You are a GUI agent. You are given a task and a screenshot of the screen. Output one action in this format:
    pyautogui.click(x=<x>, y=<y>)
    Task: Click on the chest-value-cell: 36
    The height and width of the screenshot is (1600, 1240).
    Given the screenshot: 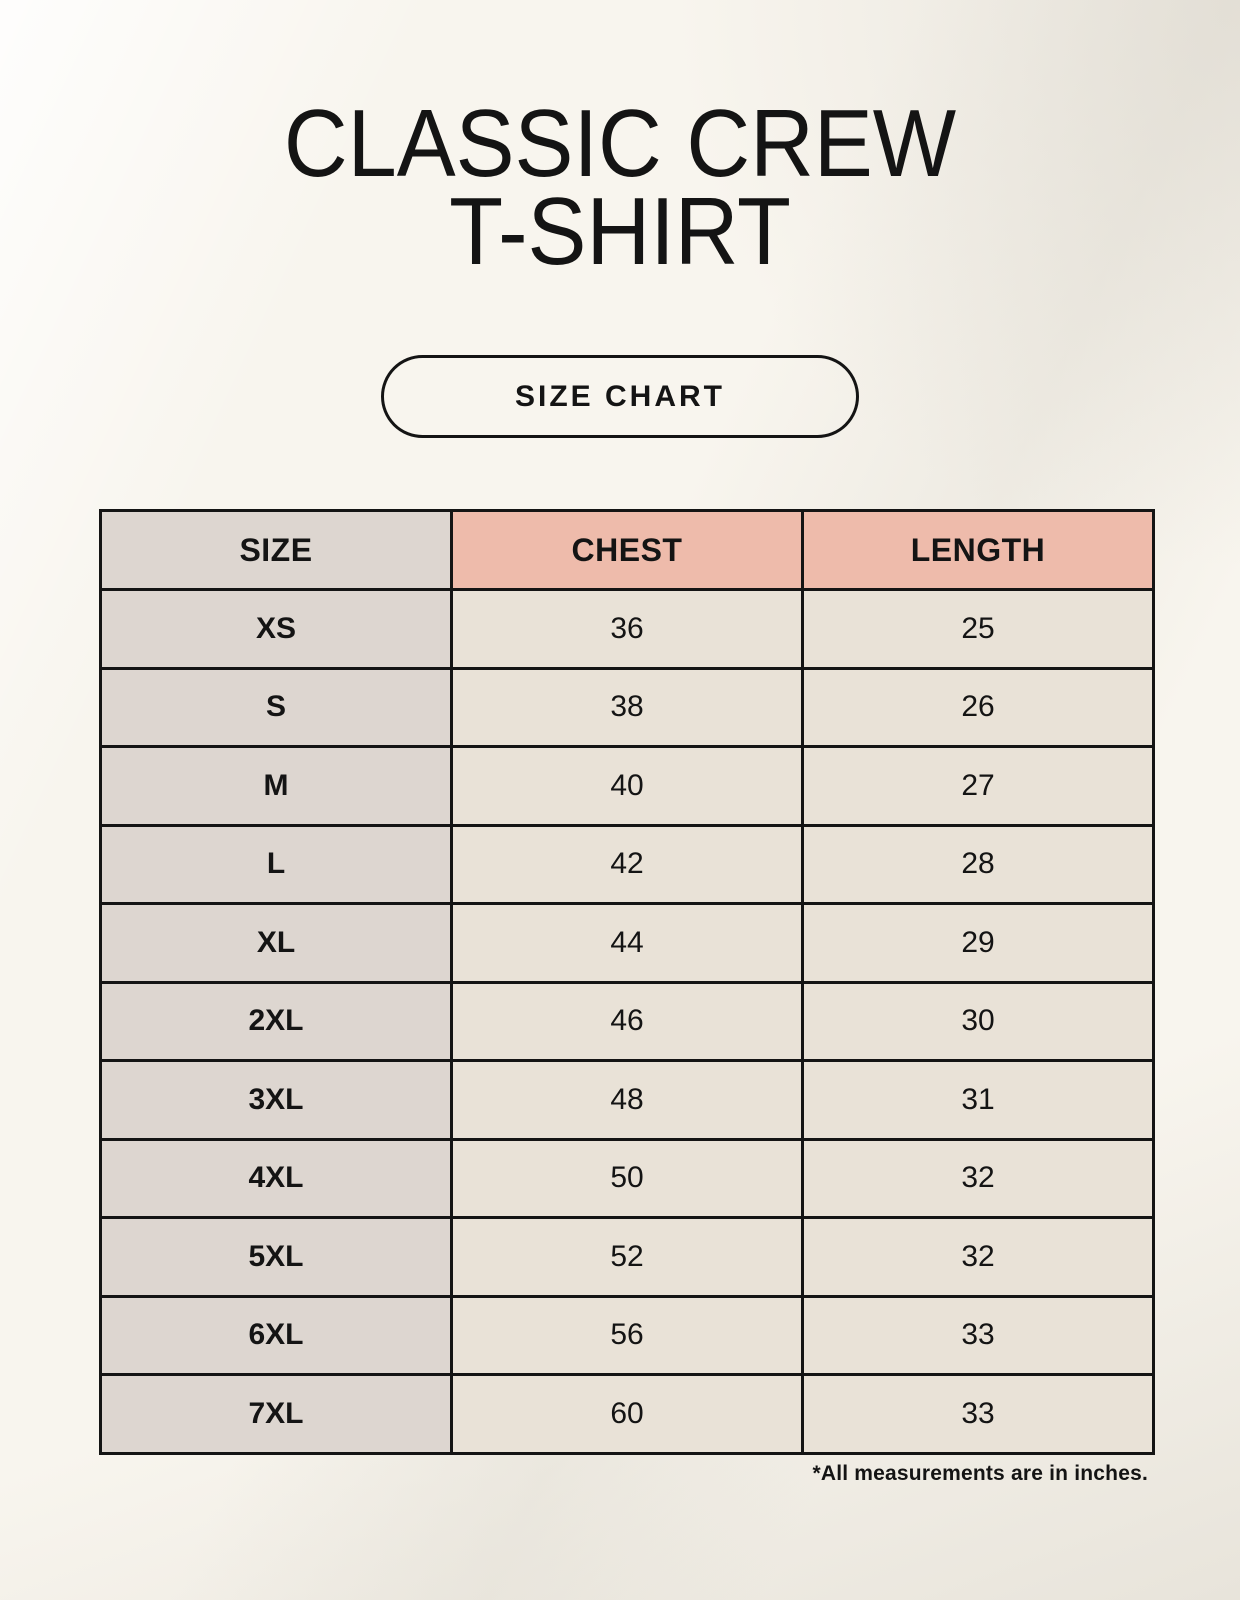 What is the action you would take?
    pyautogui.click(x=627, y=629)
    